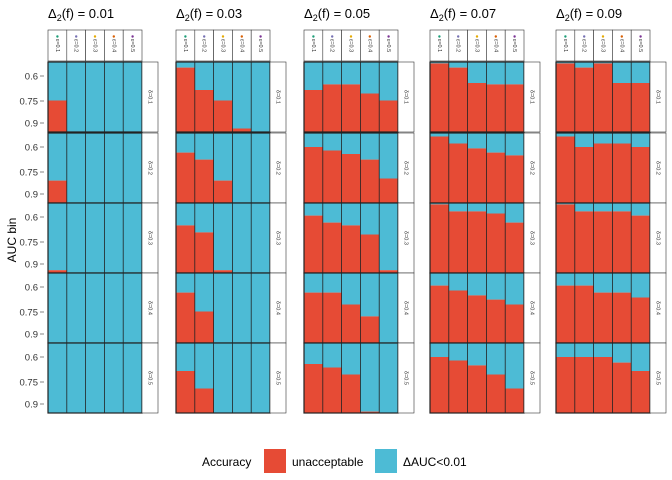 The width and height of the screenshot is (672, 480). Describe the element at coordinates (386, 461) in the screenshot. I see `legend-swatch` at that location.